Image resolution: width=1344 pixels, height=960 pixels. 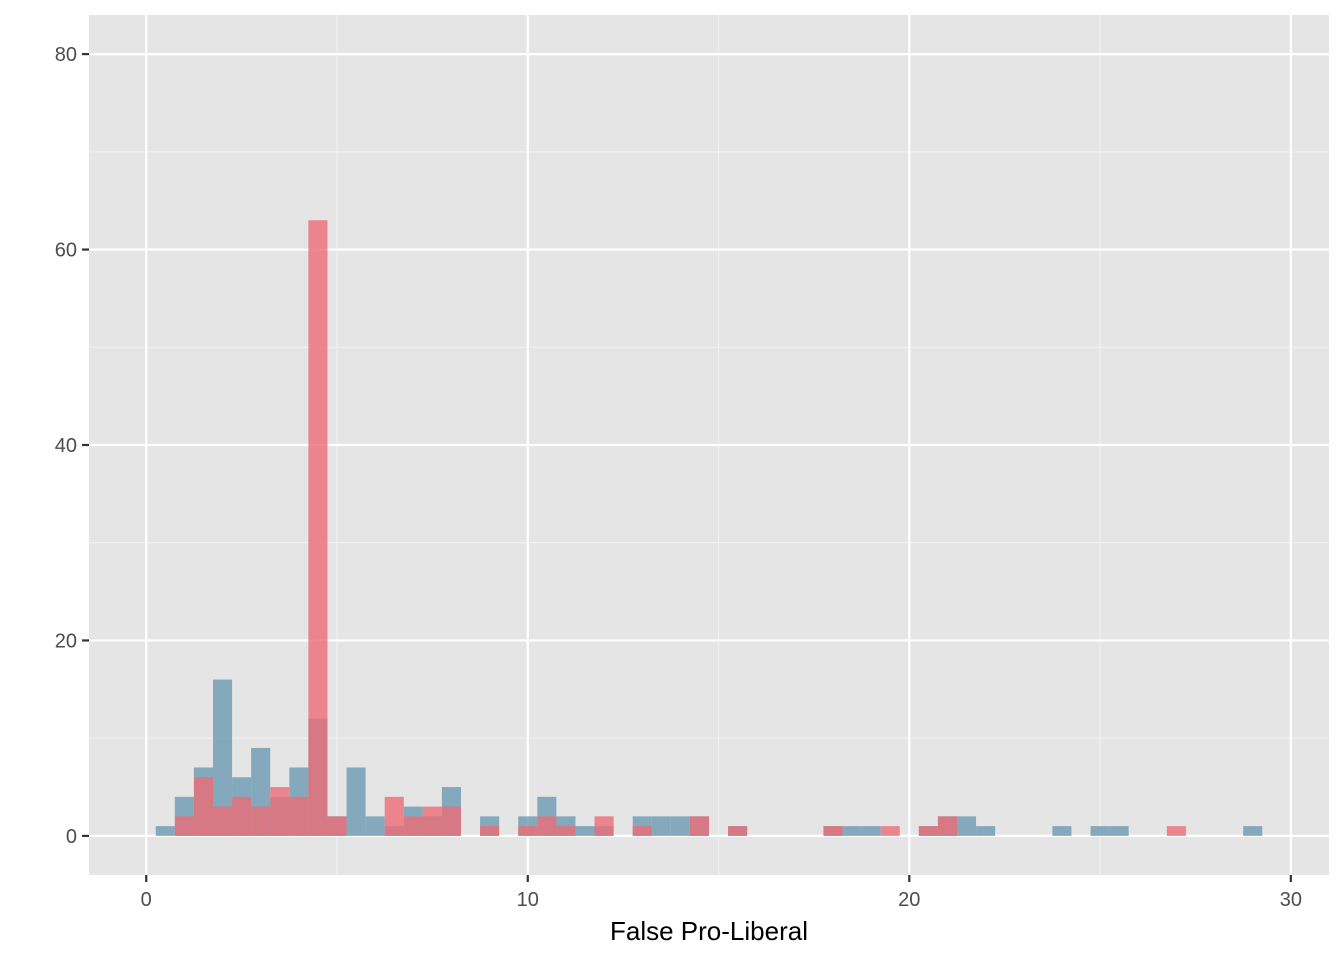 What do you see at coordinates (146, 900) in the screenshot?
I see `x-tick-label: 0` at bounding box center [146, 900].